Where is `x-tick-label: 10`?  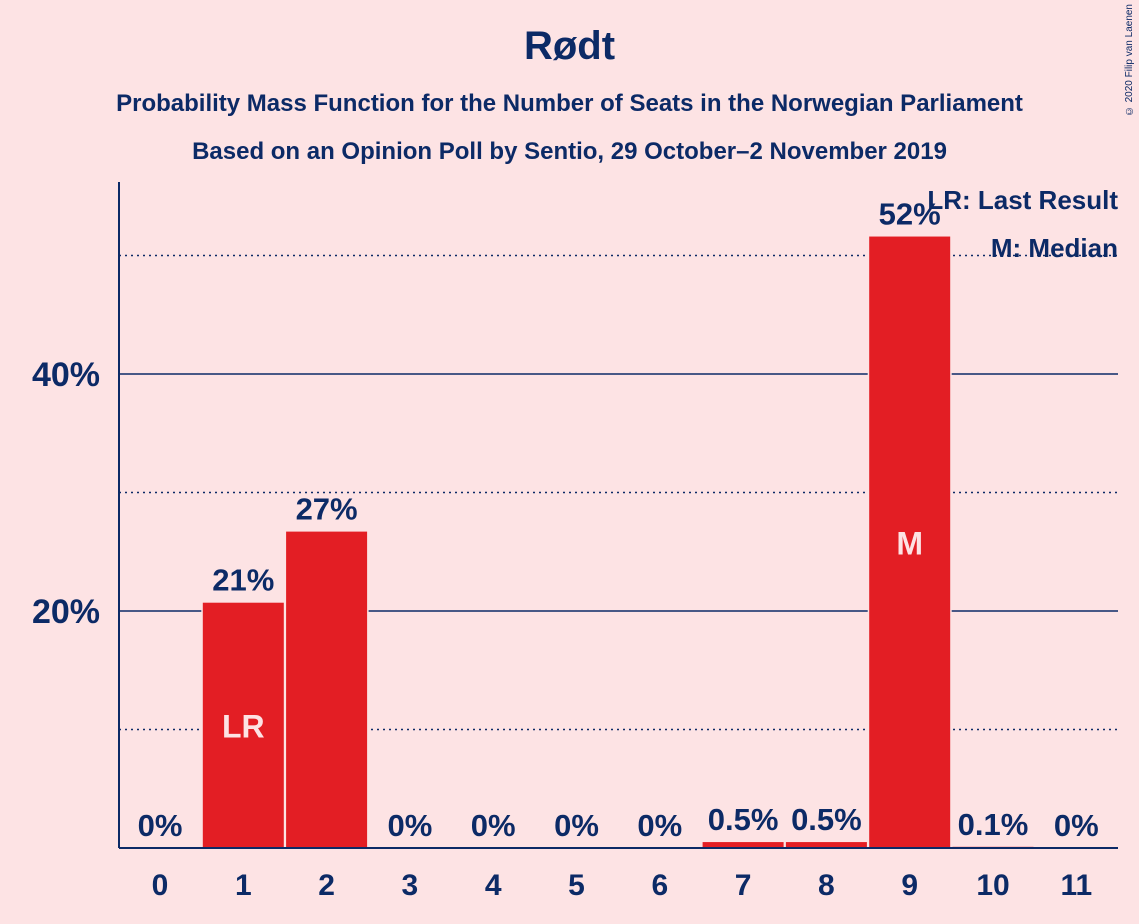
x-tick-label: 10 is located at coordinates (992, 885).